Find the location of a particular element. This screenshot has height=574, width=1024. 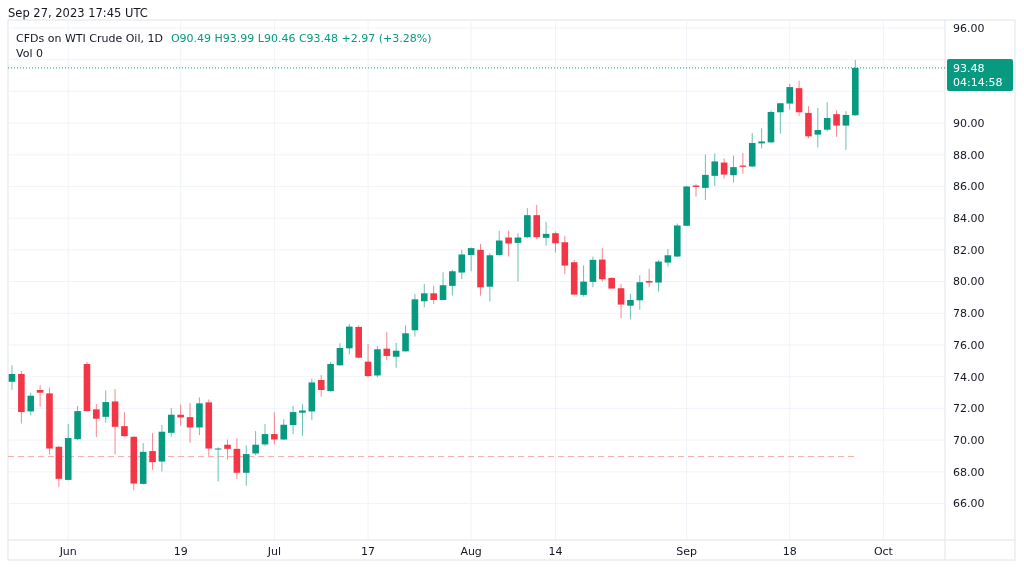

ref-line-label: 93.48 is located at coordinates (969, 68).